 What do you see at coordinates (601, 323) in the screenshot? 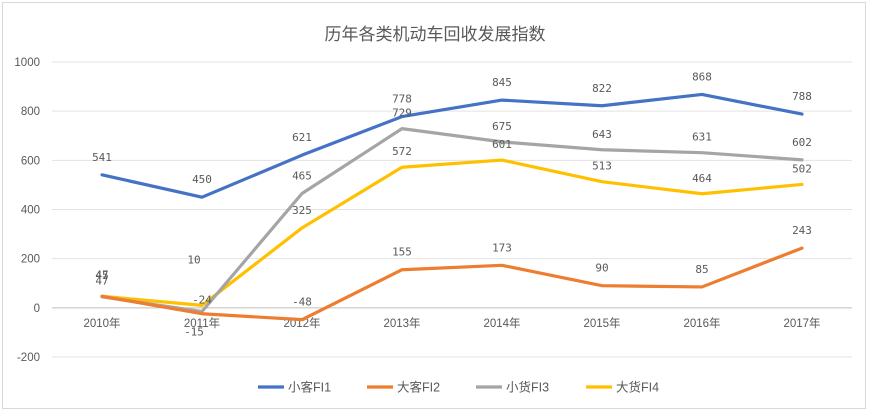
I see `x-tick-label: 2015年` at bounding box center [601, 323].